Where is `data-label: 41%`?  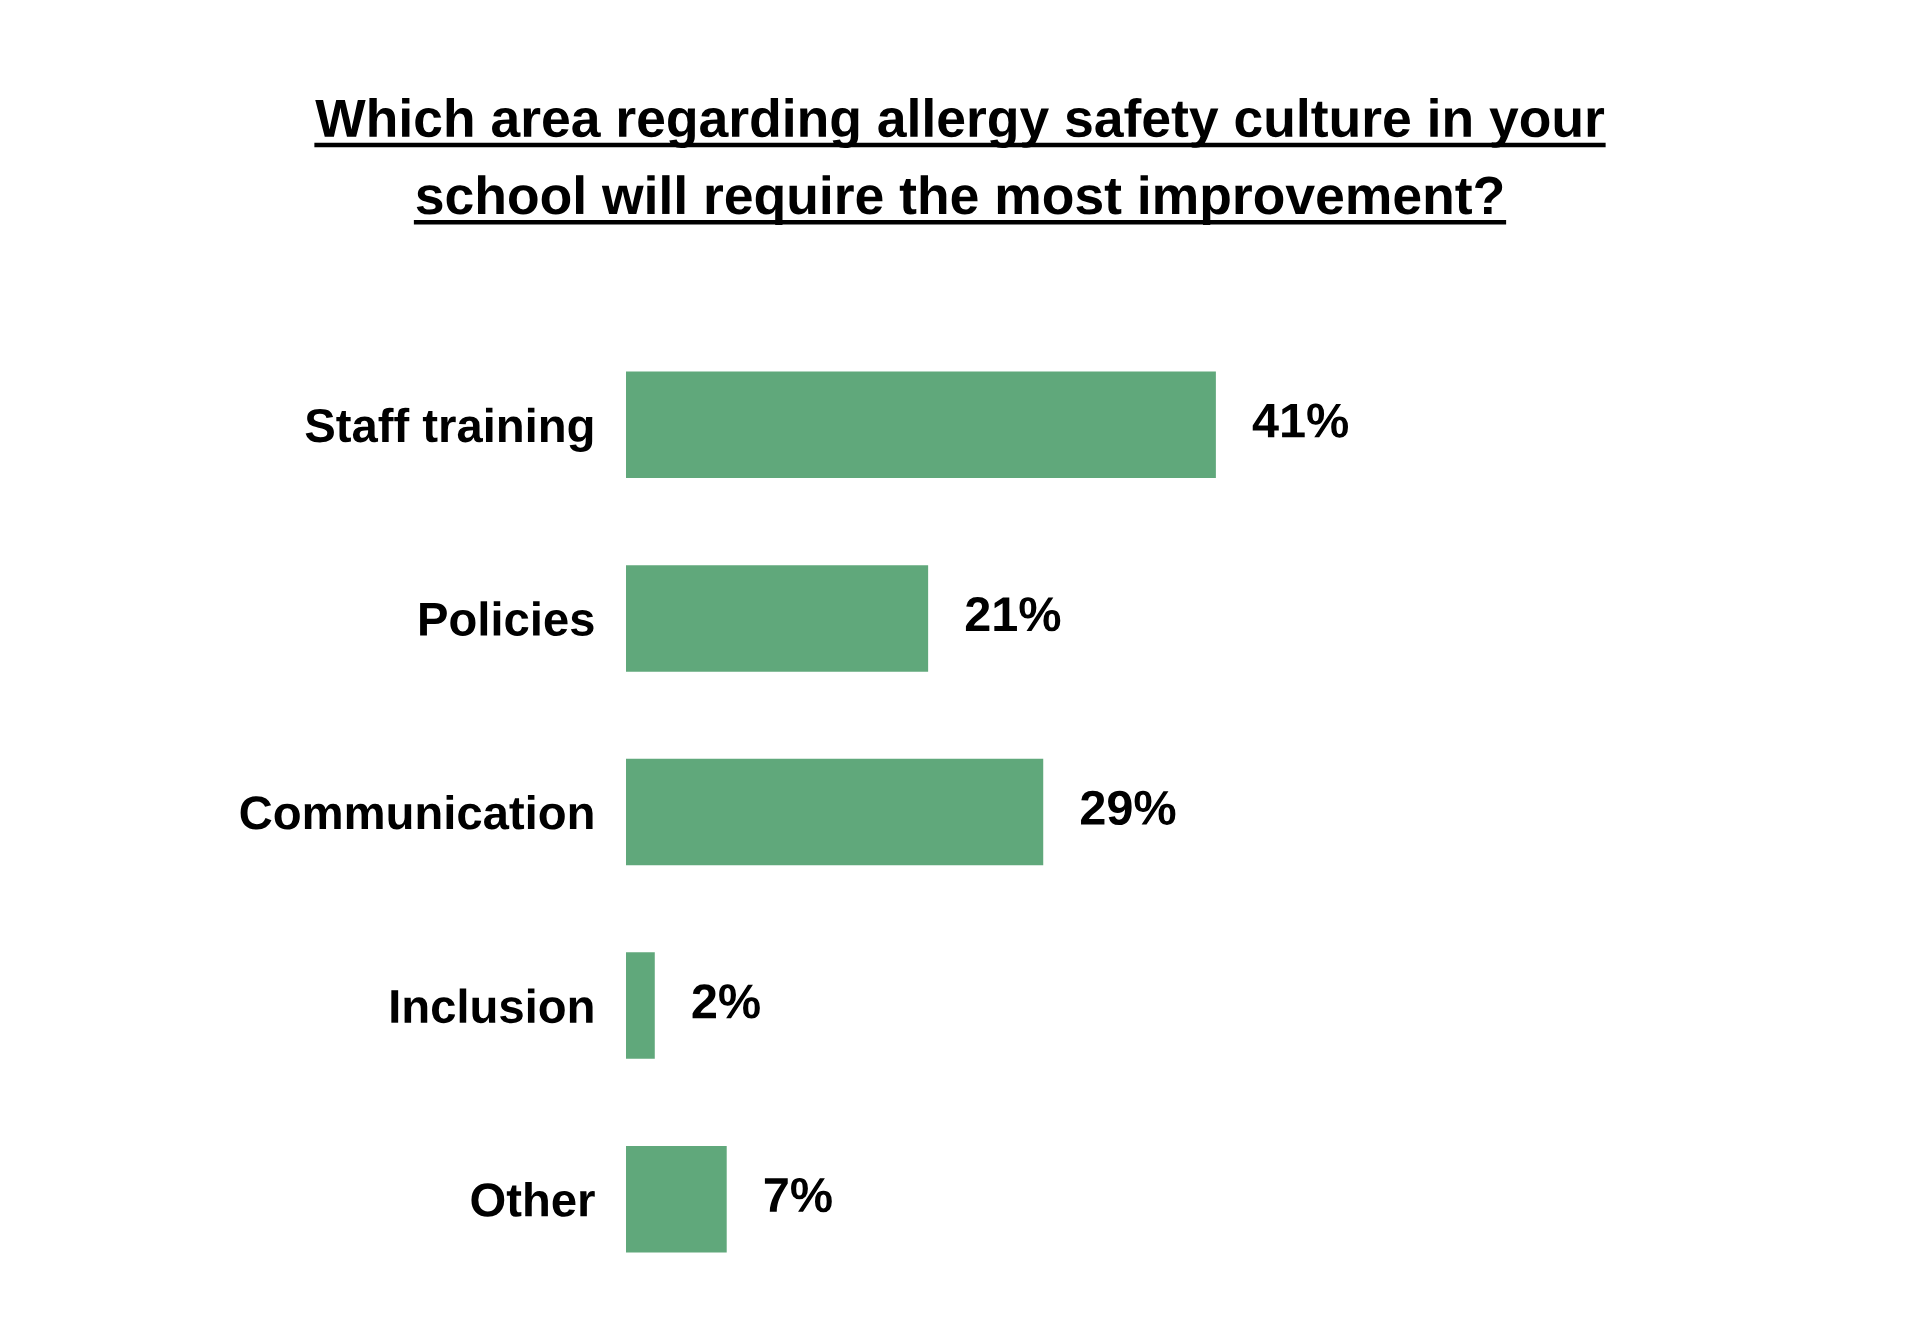 data-label: 41% is located at coordinates (1300, 420).